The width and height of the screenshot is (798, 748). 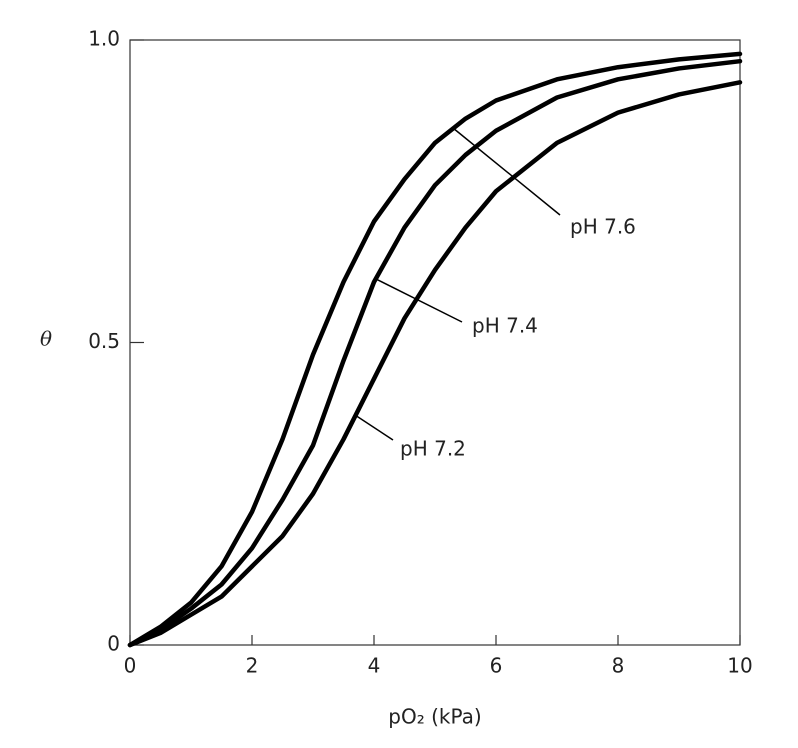 I want to click on y-tick-label: 0.5, so click(x=104, y=341).